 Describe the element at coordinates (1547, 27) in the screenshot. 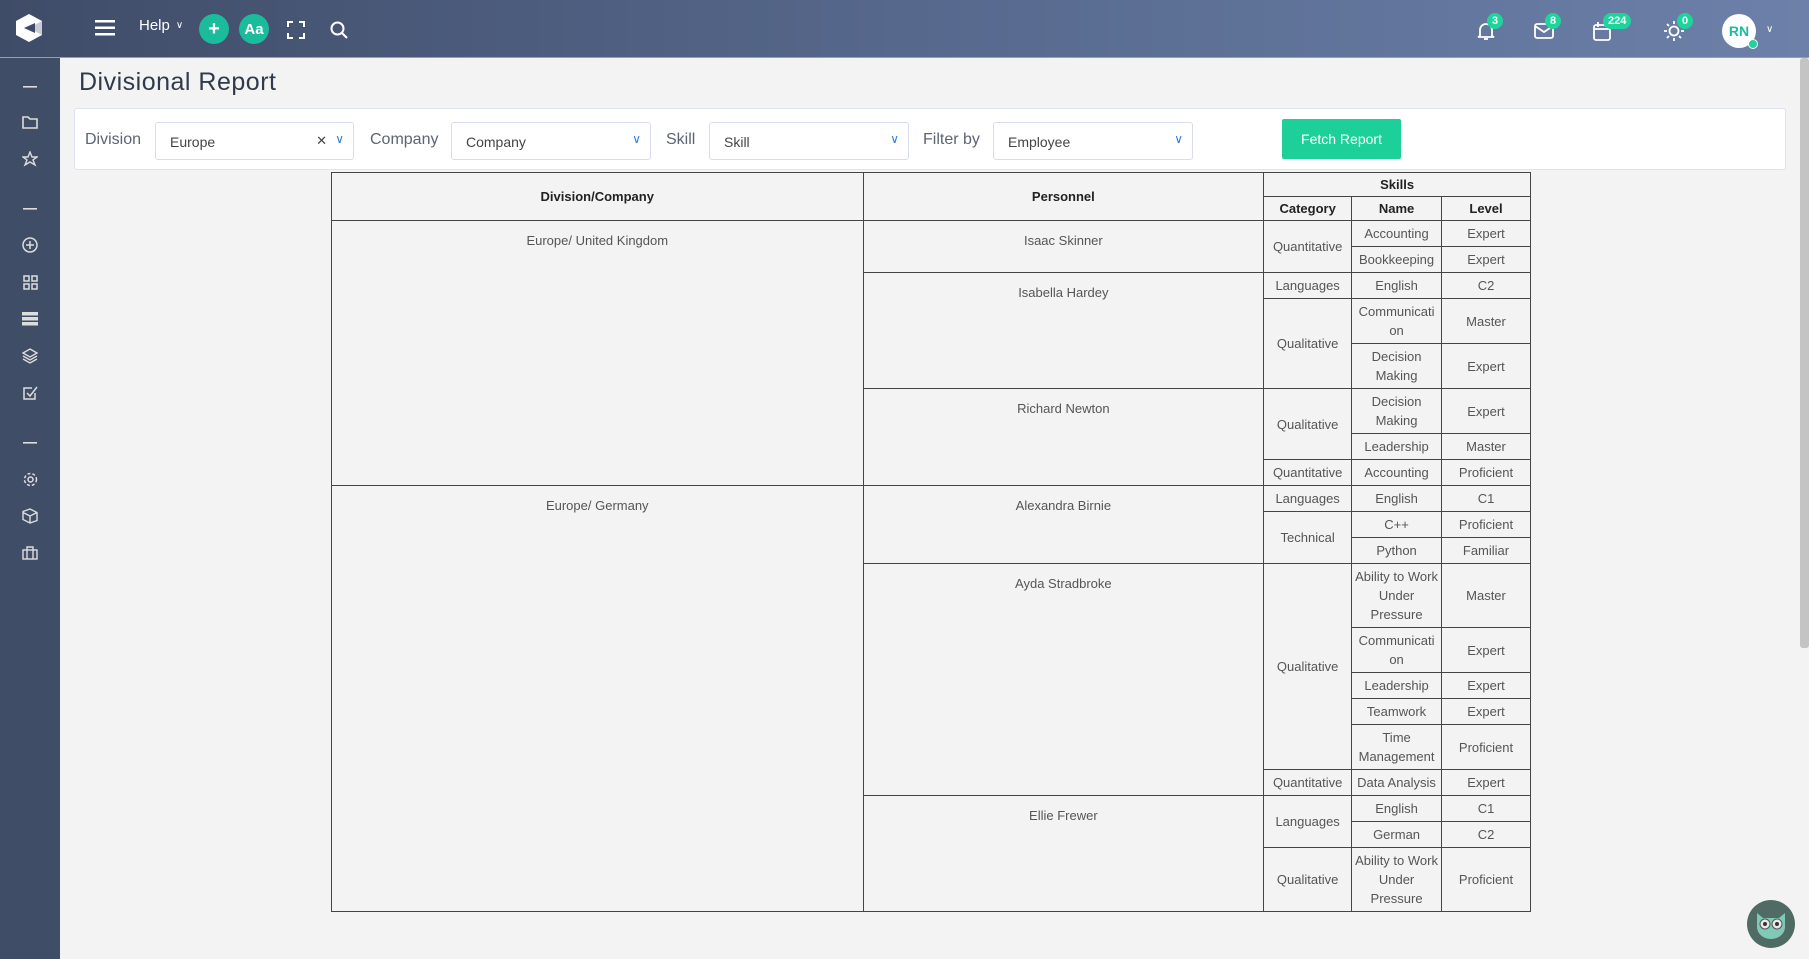

I see `mail-icon: 8` at that location.